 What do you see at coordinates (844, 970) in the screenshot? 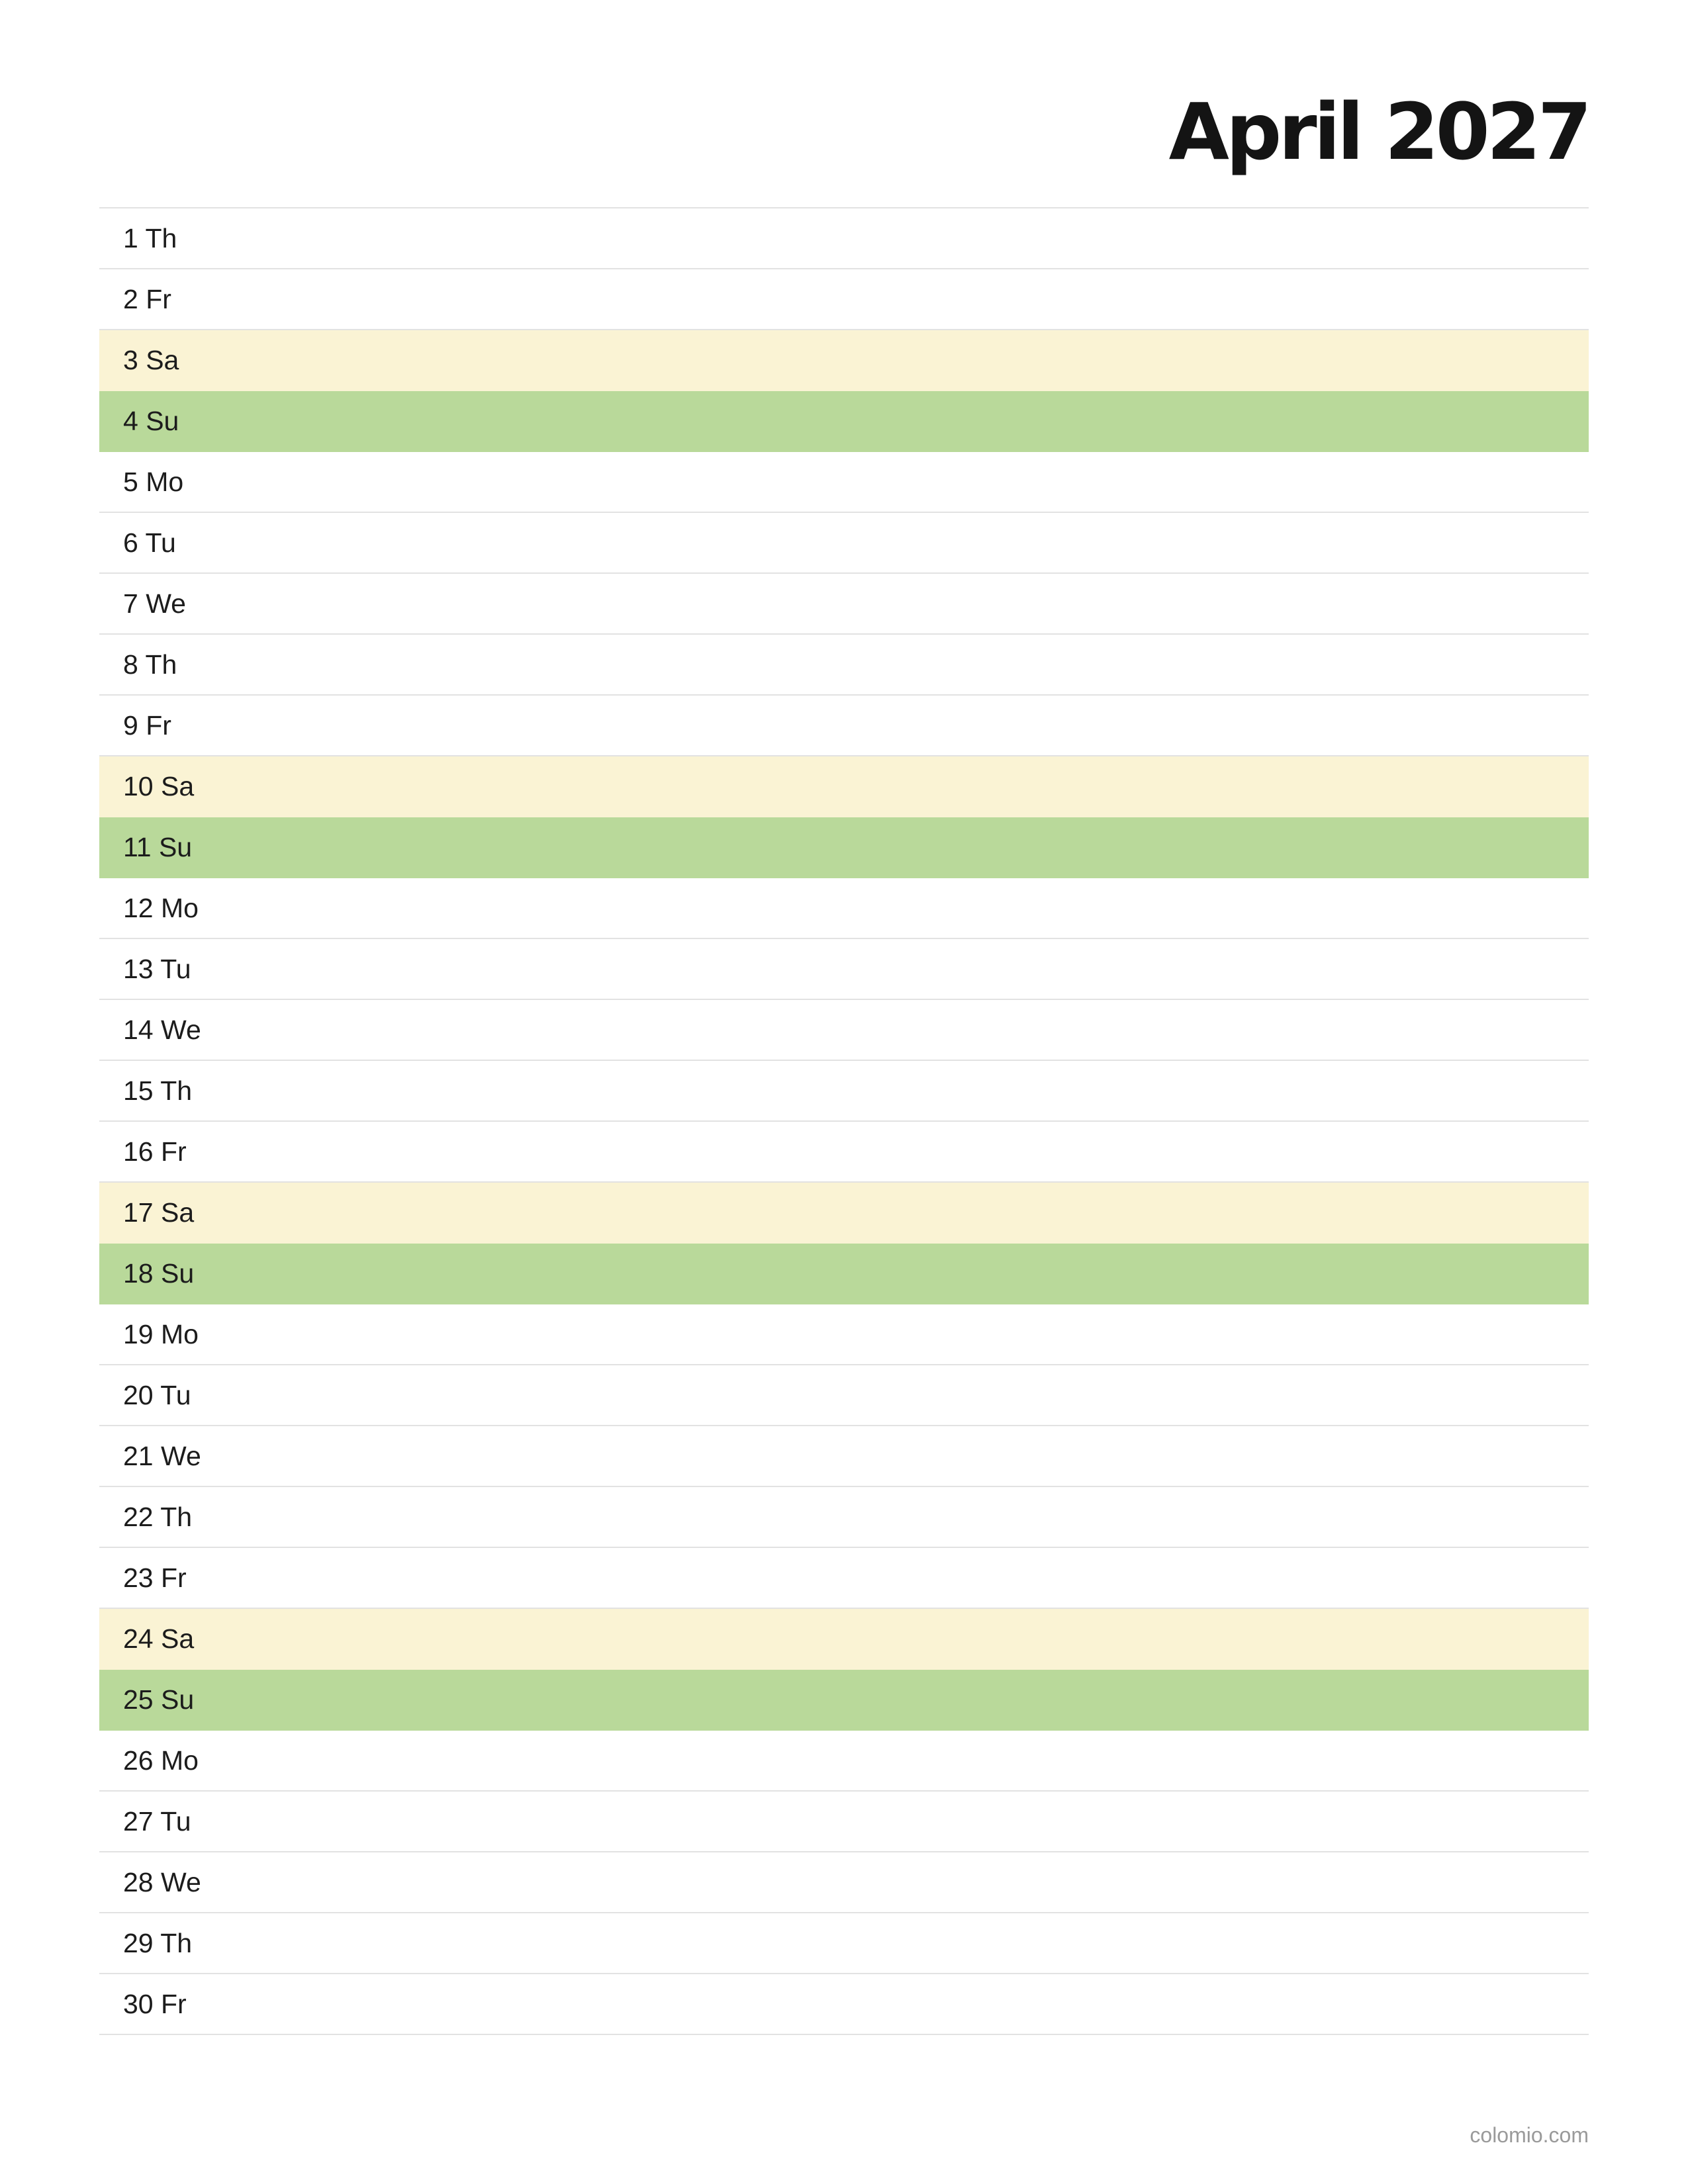
I see `day-row-13: 13 Tu` at bounding box center [844, 970].